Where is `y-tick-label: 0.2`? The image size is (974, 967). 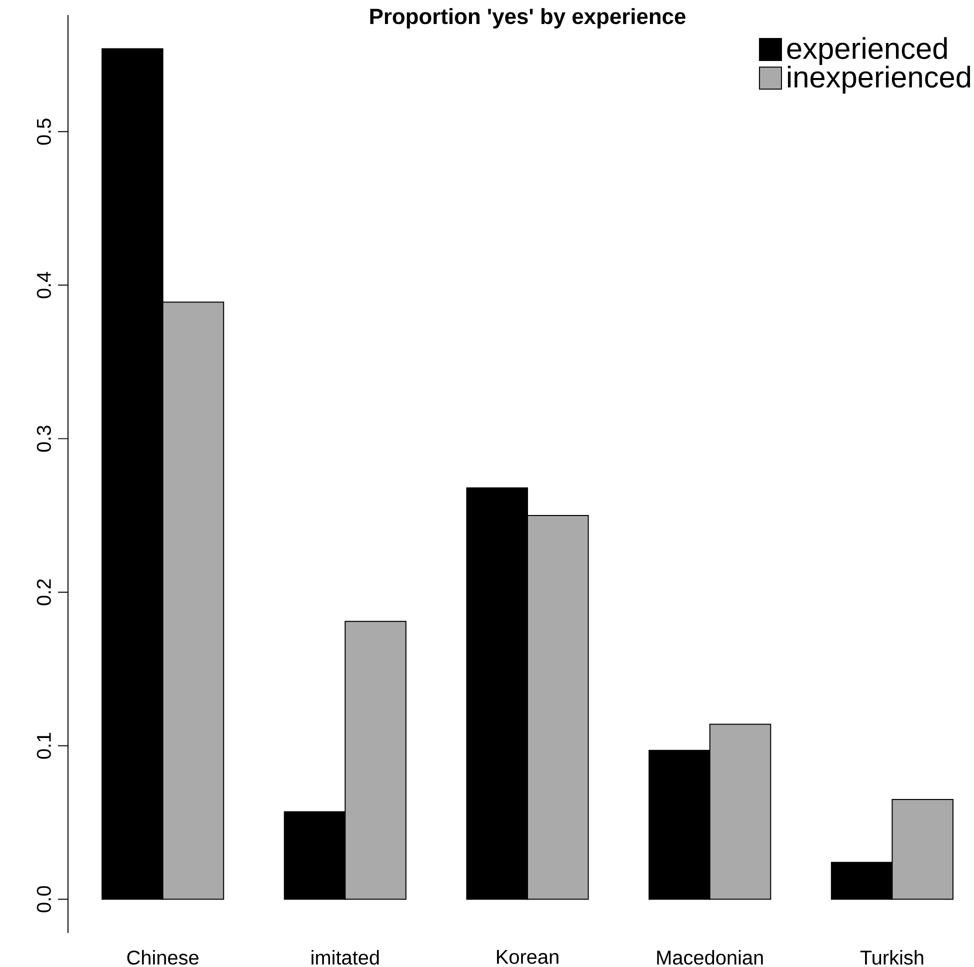
y-tick-label: 0.2 is located at coordinates (43, 592).